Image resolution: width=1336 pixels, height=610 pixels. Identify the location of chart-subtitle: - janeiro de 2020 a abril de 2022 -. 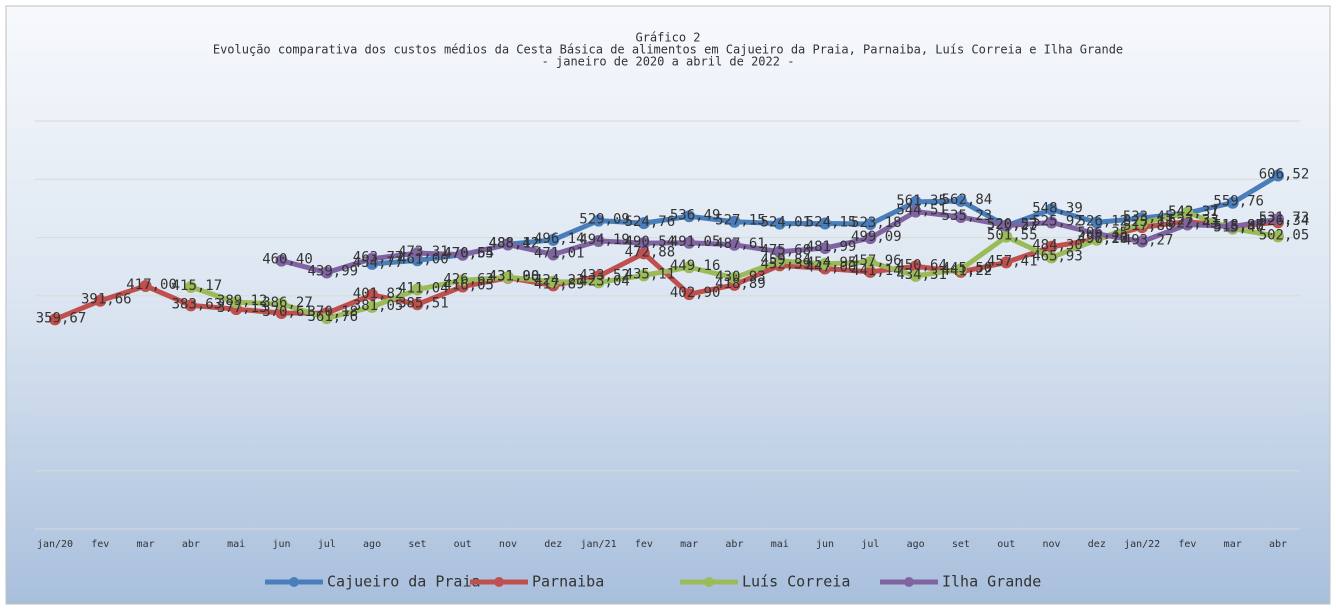
(668, 62).